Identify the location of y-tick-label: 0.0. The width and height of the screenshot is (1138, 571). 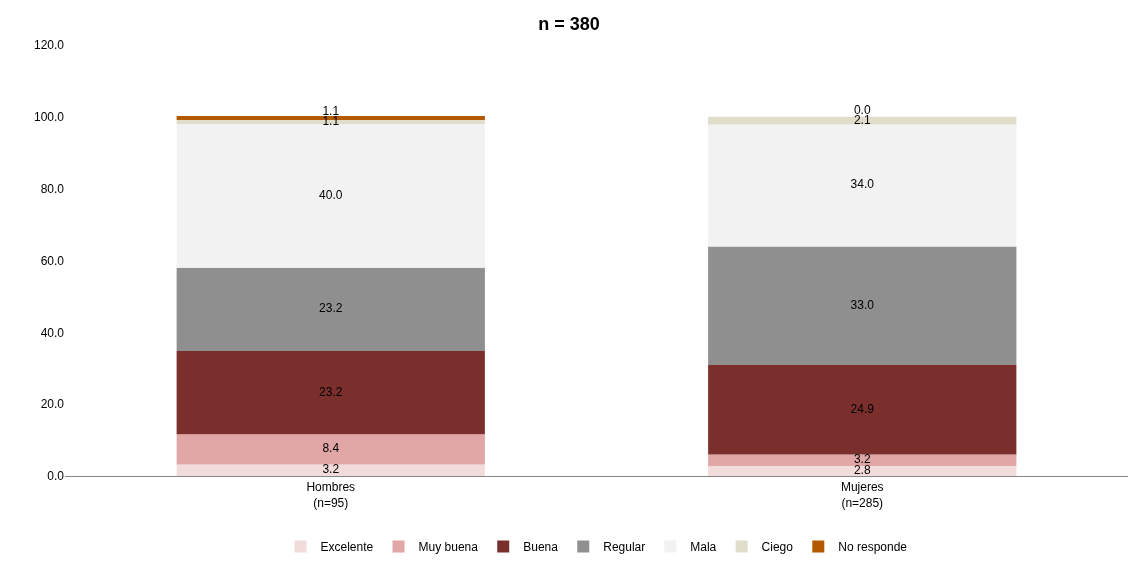
(56, 476).